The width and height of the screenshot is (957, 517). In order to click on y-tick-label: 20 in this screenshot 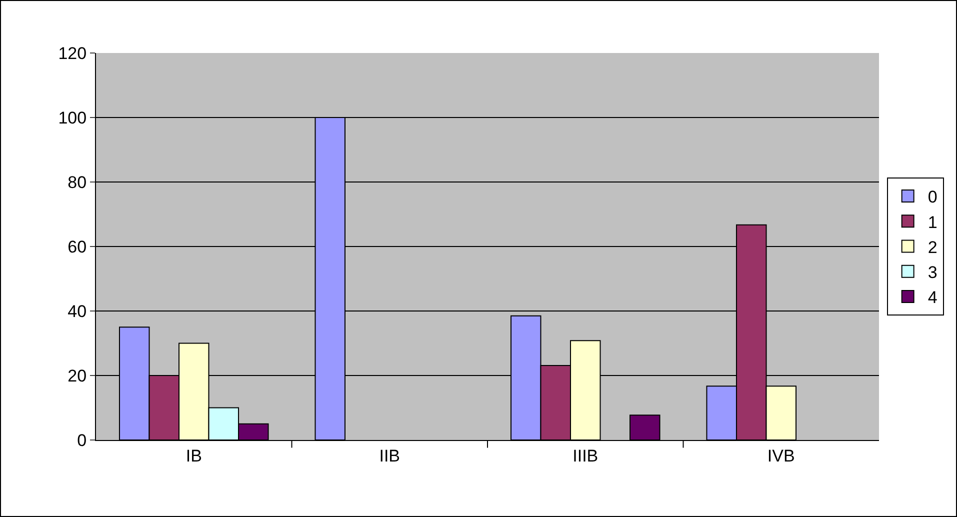, I will do `click(77, 376)`.